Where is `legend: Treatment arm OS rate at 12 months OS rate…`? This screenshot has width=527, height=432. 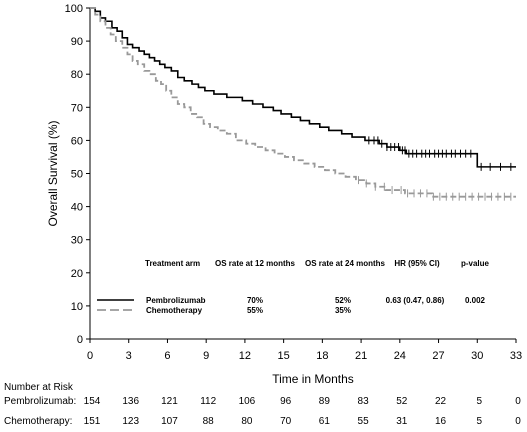 legend: Treatment arm OS rate at 12 months OS rate… is located at coordinates (293, 287).